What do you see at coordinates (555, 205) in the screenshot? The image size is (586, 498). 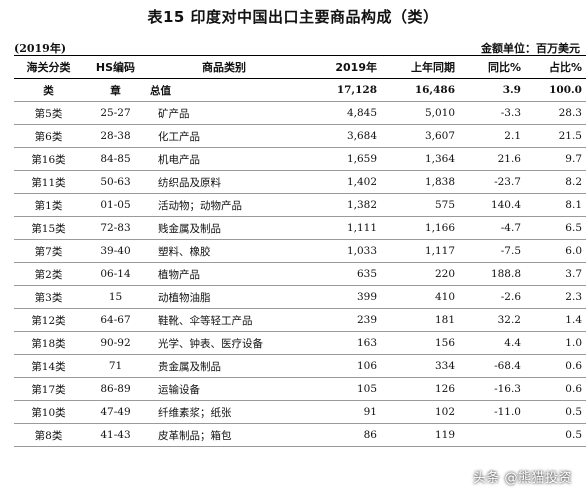 I see `row-share: 8.1` at bounding box center [555, 205].